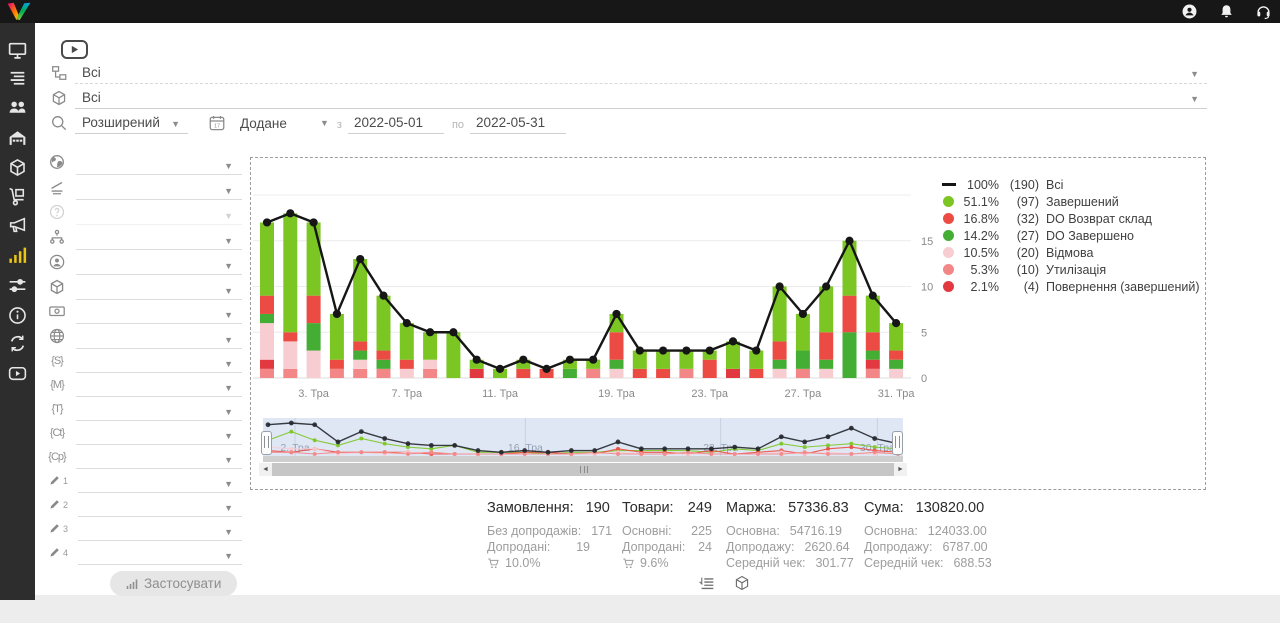  I want to click on product-box-icon, so click(59, 98).